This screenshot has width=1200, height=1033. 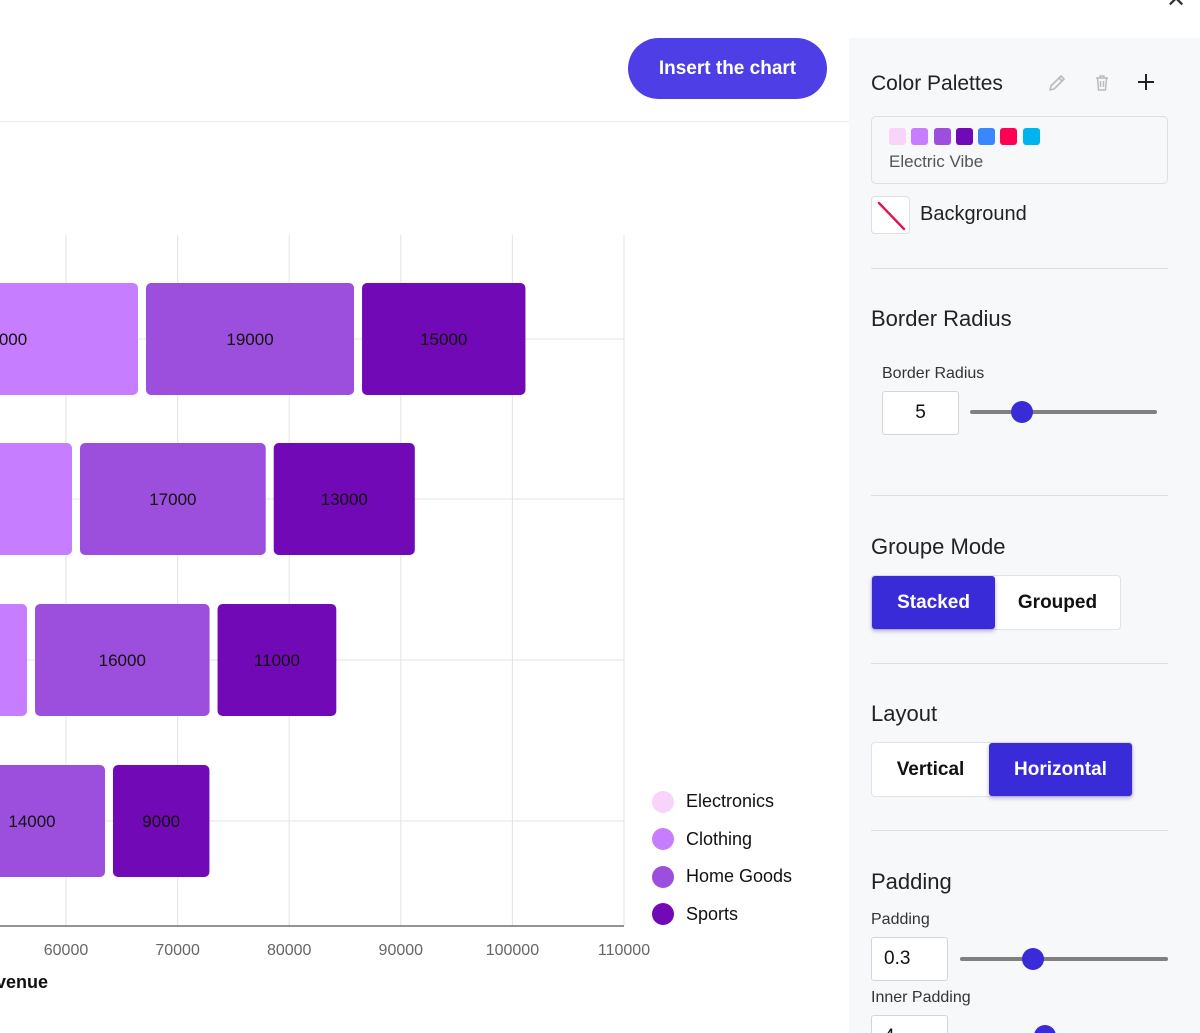 What do you see at coordinates (1033, 959) in the screenshot?
I see `padding-slider-thumb` at bounding box center [1033, 959].